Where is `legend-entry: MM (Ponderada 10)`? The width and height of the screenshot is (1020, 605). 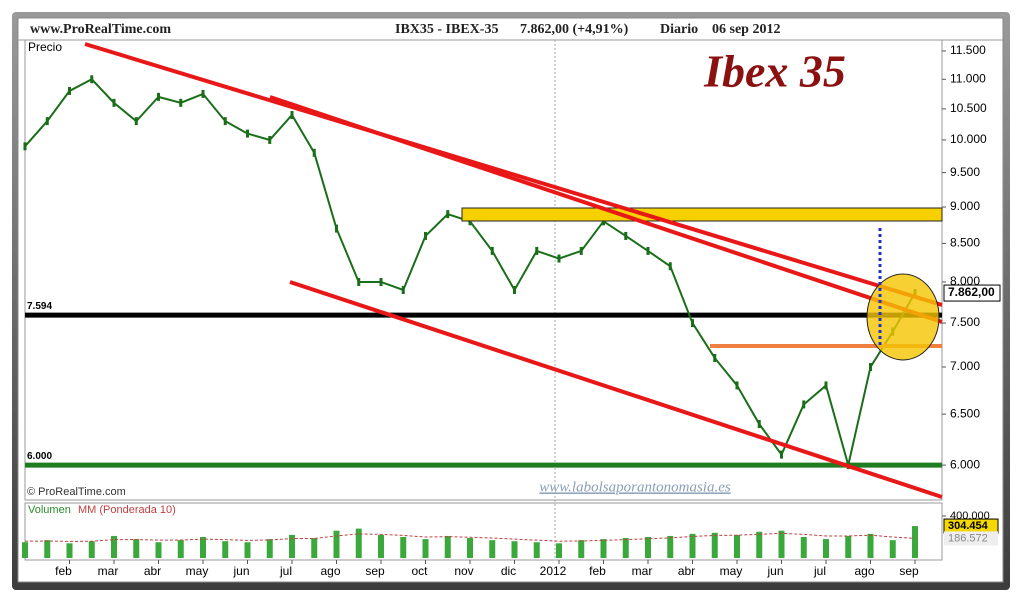 legend-entry: MM (Ponderada 10) is located at coordinates (127, 510).